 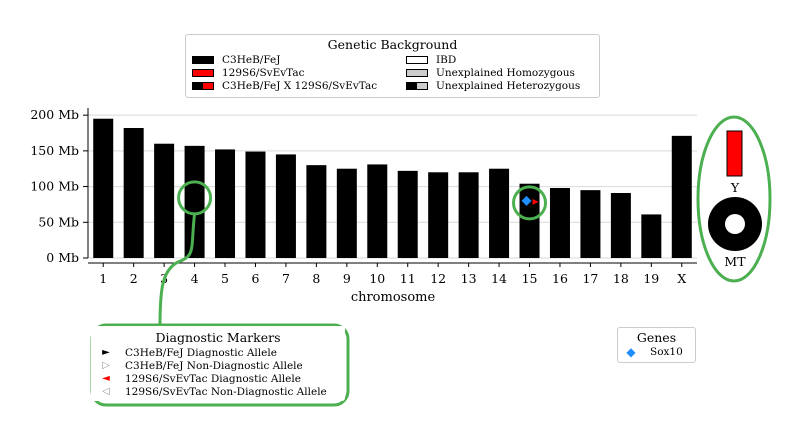 What do you see at coordinates (493, 72) in the screenshot?
I see `legend-item-unexplained-homozygous: Unexplained Homozygous` at bounding box center [493, 72].